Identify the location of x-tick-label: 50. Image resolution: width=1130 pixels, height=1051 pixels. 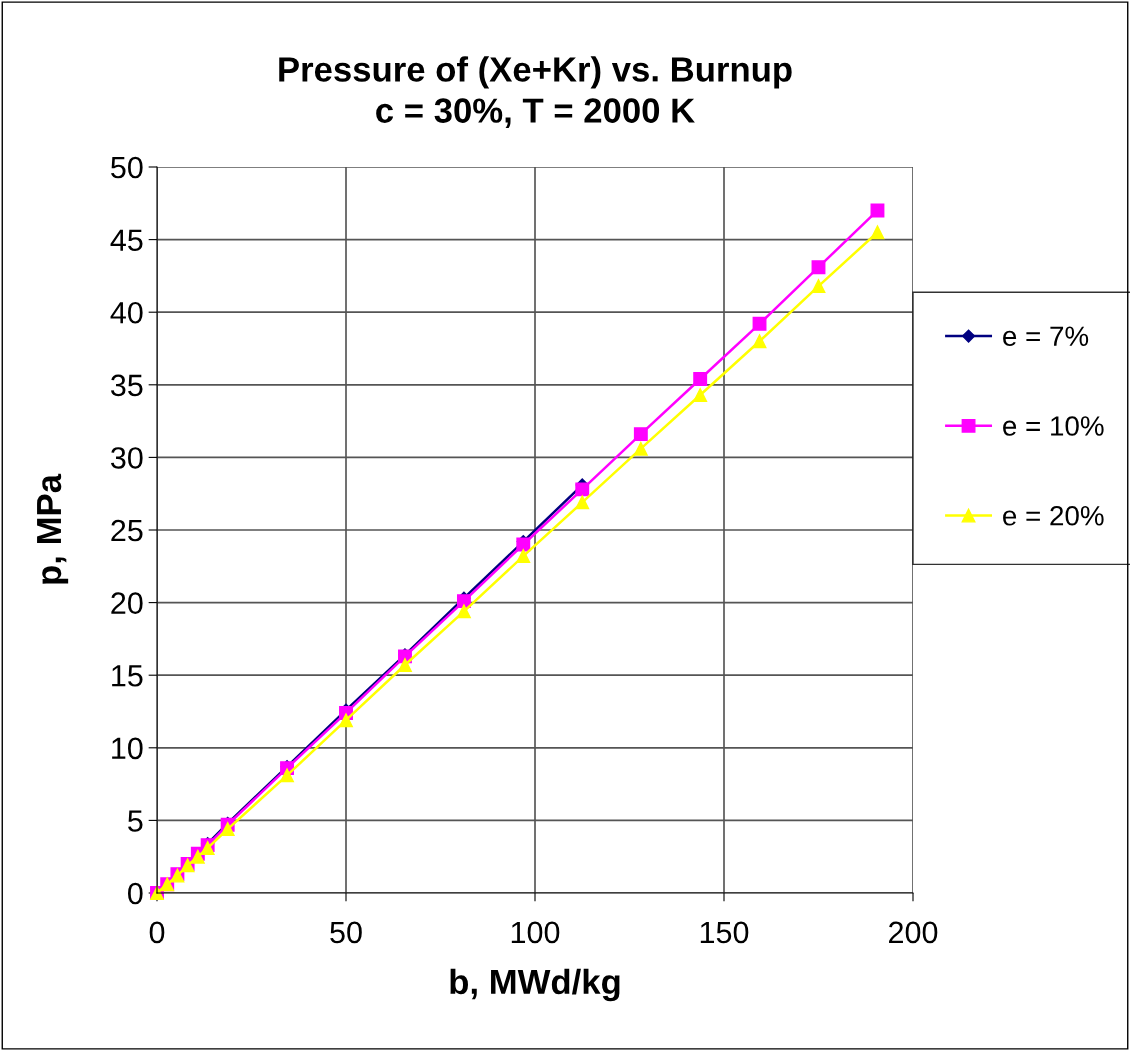
(346, 932).